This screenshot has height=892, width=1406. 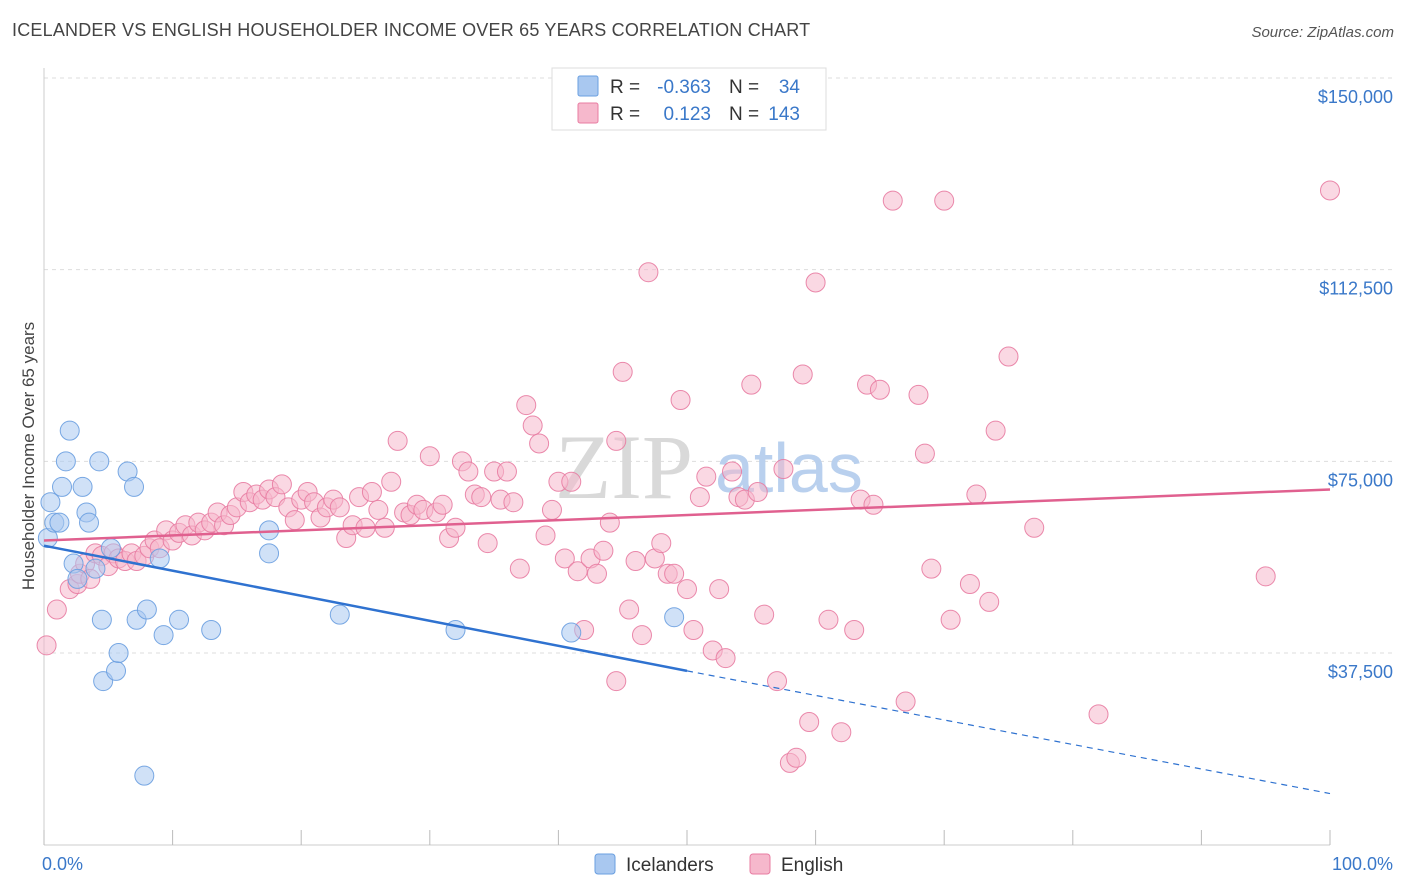 What do you see at coordinates (28, 456) in the screenshot?
I see `y-axis-title: Householder Income Over 65 years` at bounding box center [28, 456].